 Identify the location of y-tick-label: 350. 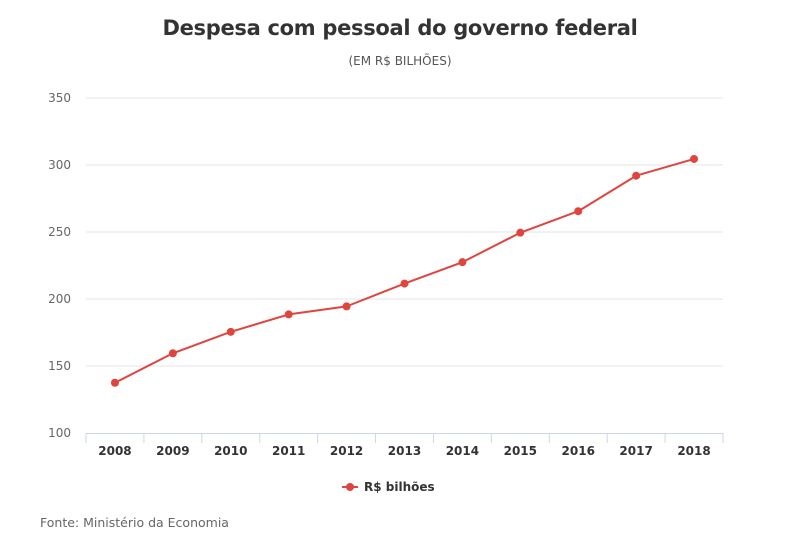
(59, 98).